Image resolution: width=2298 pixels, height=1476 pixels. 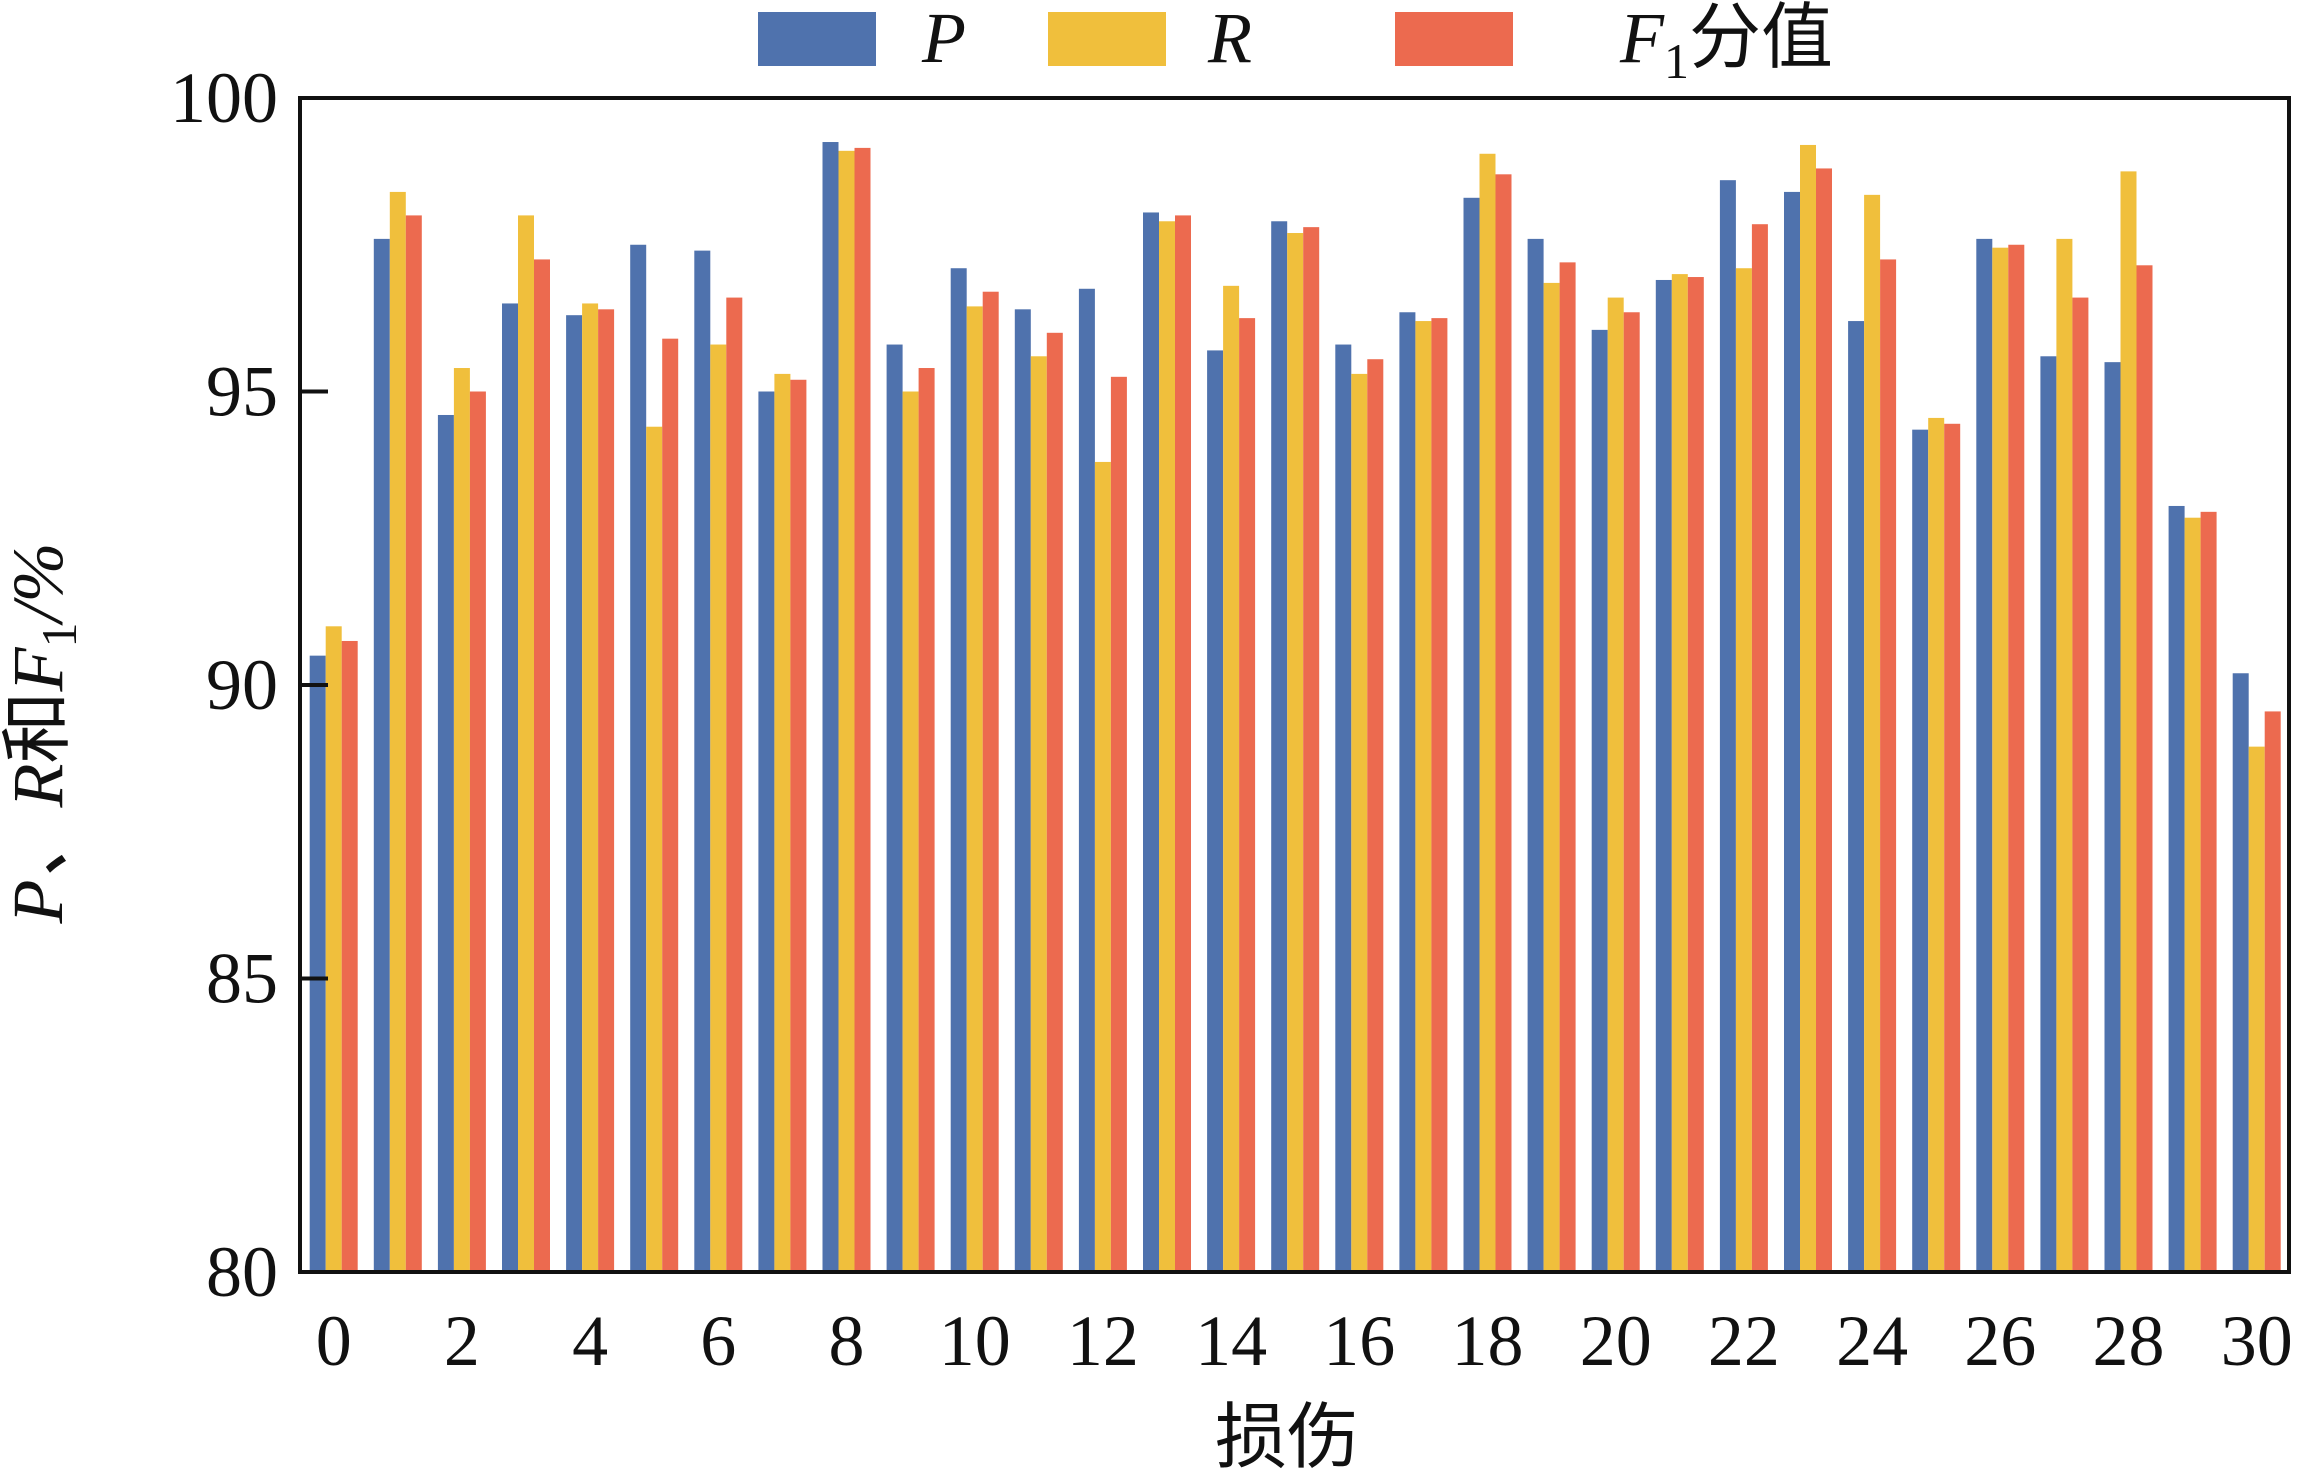 I want to click on x-tick-label: 8, so click(x=847, y=1341).